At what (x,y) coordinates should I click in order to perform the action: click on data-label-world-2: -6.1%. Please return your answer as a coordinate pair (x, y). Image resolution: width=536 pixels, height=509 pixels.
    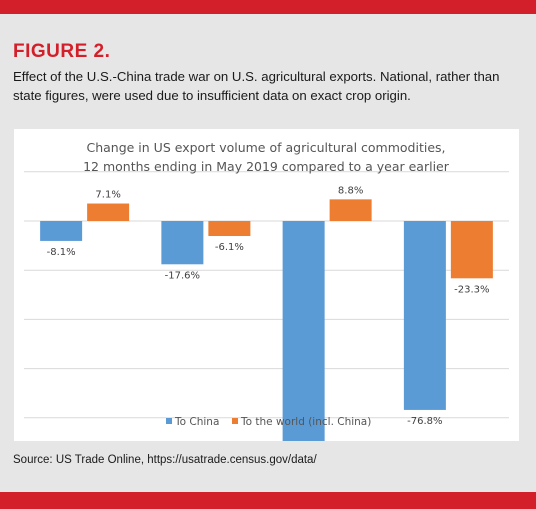
    Looking at the image, I should click on (229, 247).